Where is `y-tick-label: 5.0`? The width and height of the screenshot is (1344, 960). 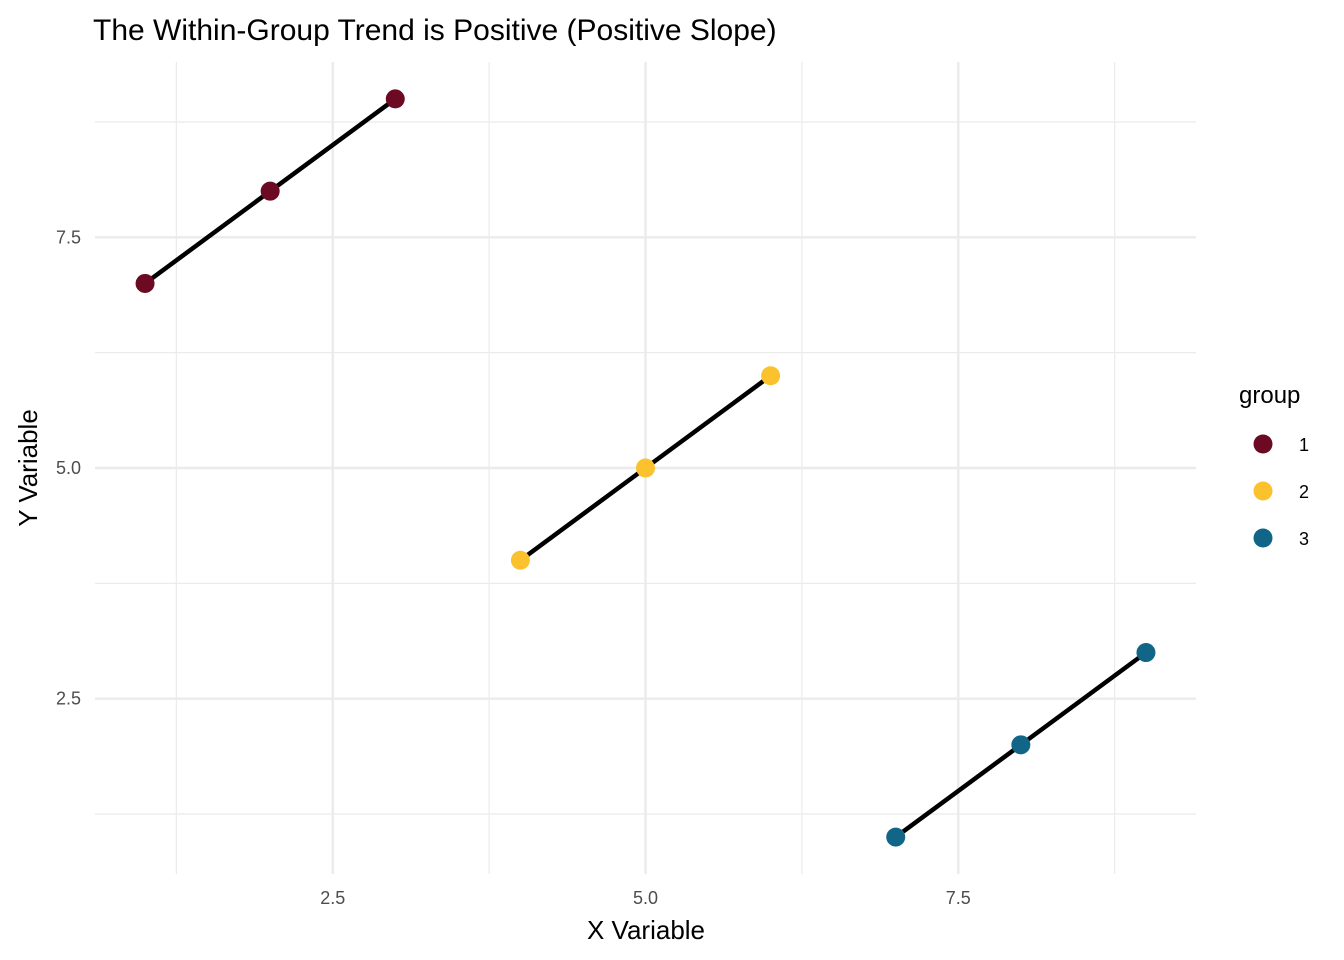 y-tick-label: 5.0 is located at coordinates (68, 468).